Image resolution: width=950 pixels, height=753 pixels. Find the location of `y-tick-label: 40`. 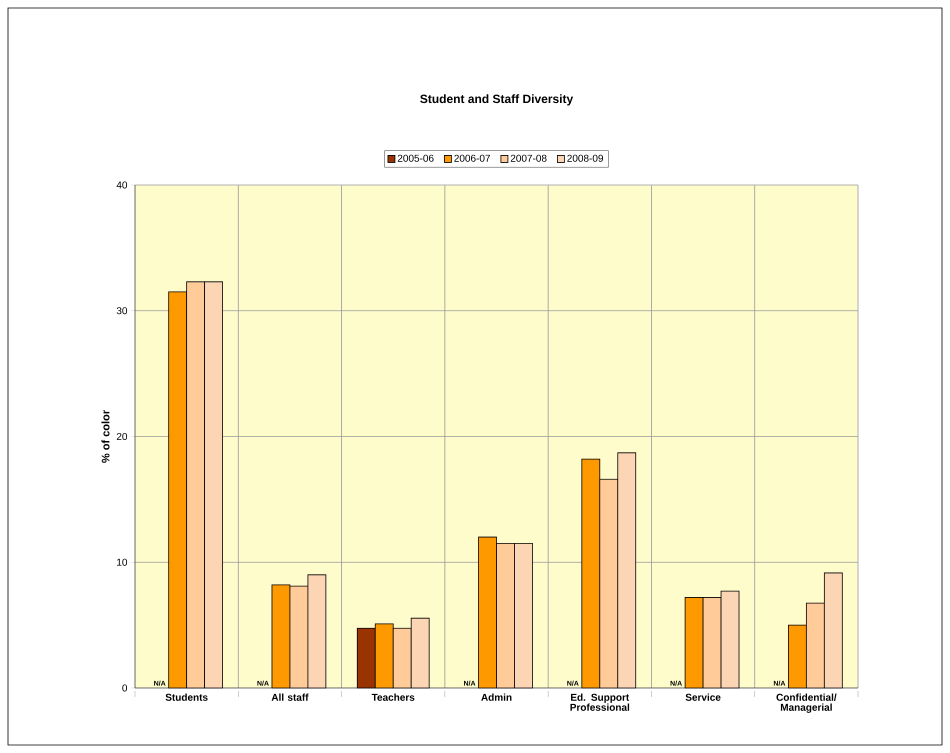

y-tick-label: 40 is located at coordinates (122, 185).